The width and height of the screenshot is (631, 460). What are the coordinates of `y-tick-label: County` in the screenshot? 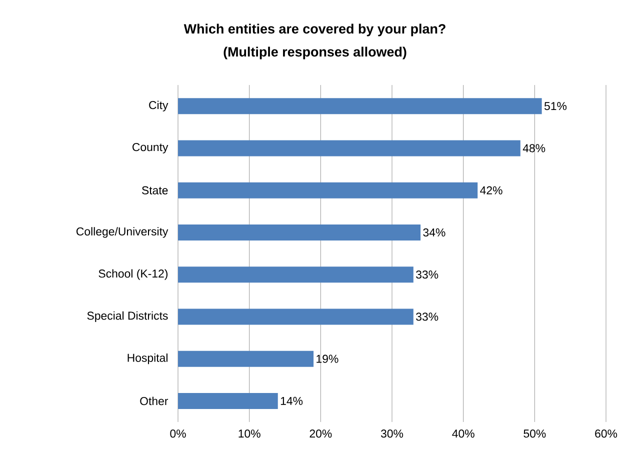 It's located at (150, 148).